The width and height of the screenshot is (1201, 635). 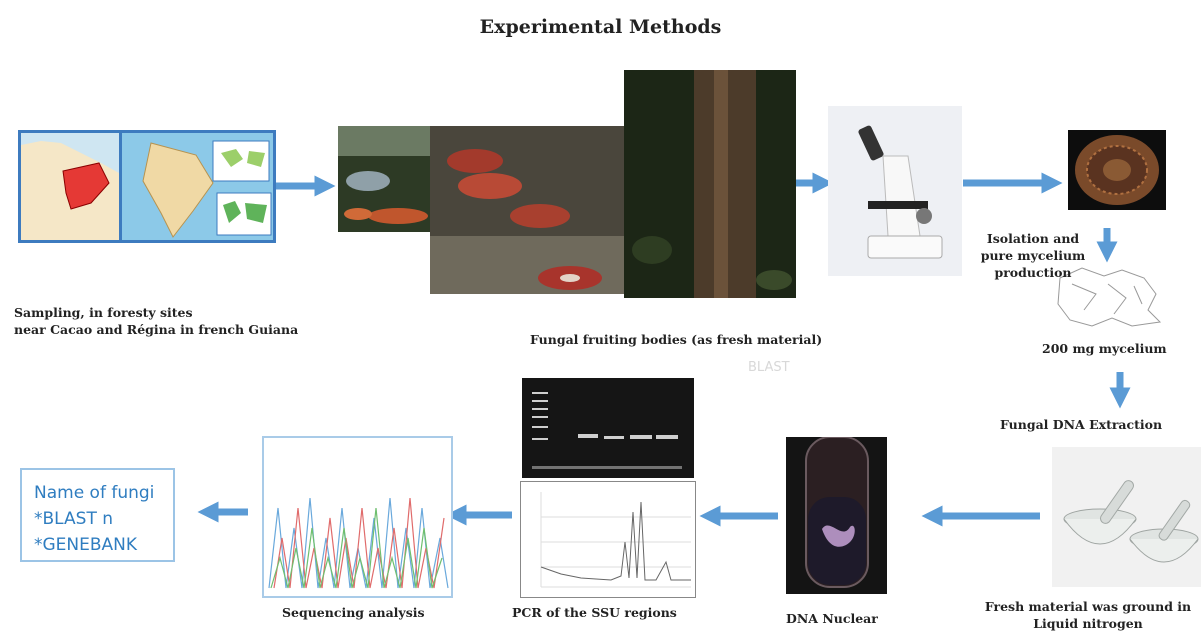 I want to click on sequence-image, so click(x=357, y=517).